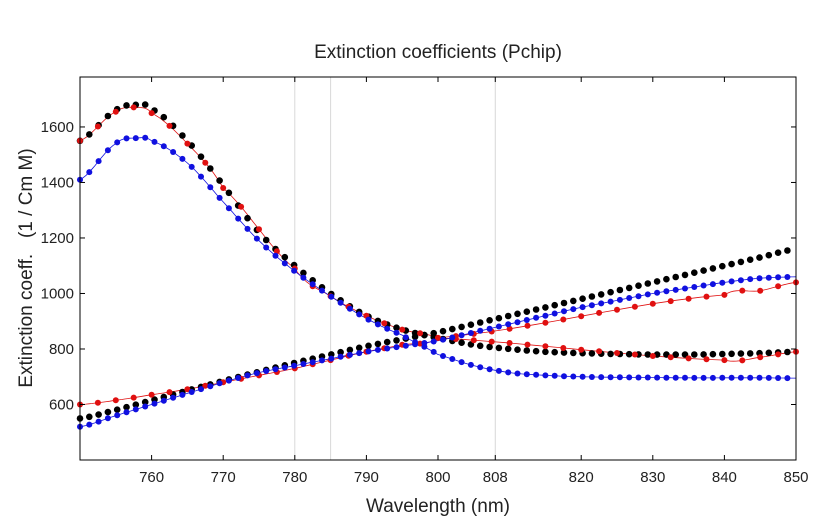 The width and height of the screenshot is (820, 532). I want to click on x-tick-label: 830, so click(652, 477).